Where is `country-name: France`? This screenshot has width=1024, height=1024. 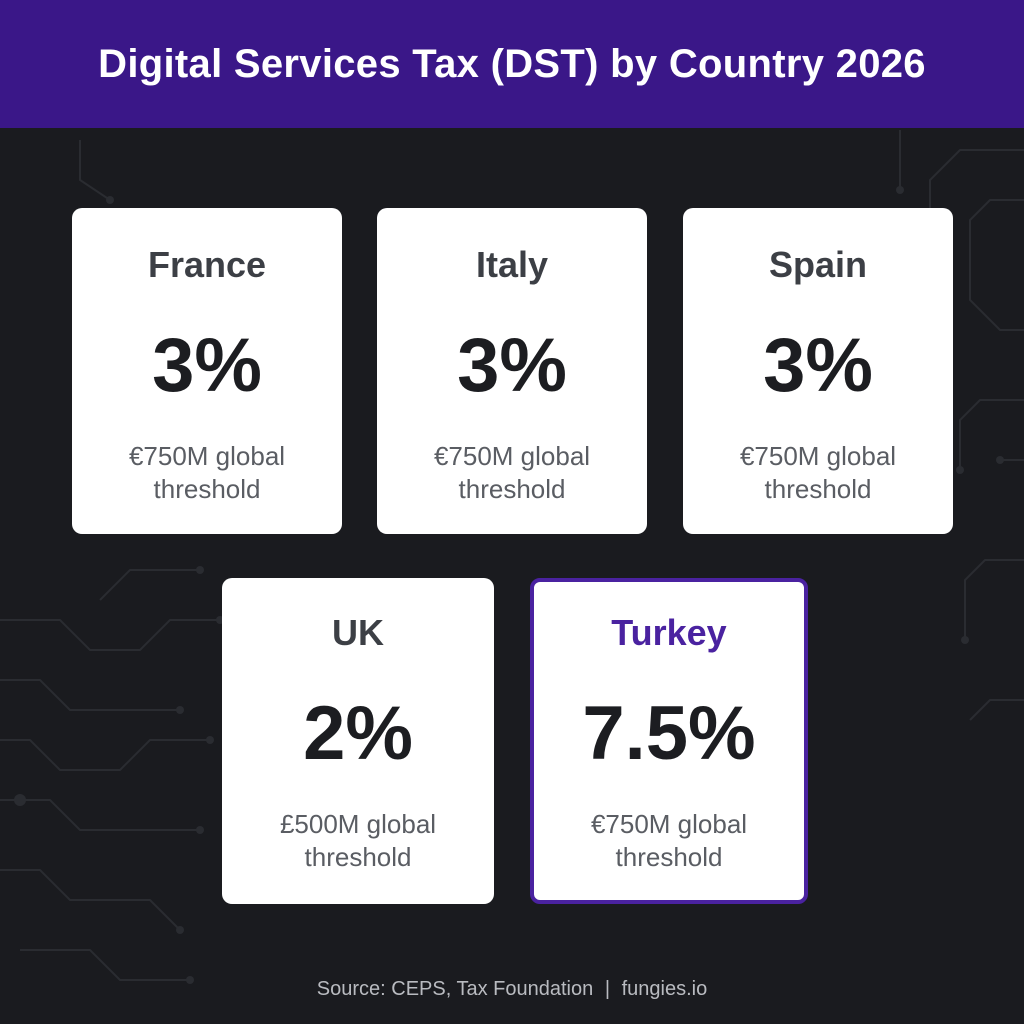
country-name: France is located at coordinates (207, 264).